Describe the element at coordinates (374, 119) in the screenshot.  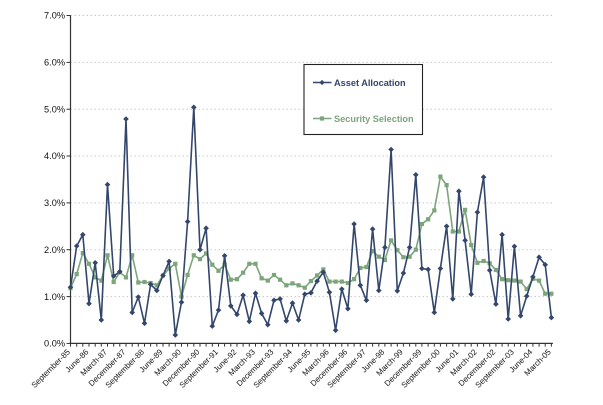
I see `svg-text: Security Selection` at that location.